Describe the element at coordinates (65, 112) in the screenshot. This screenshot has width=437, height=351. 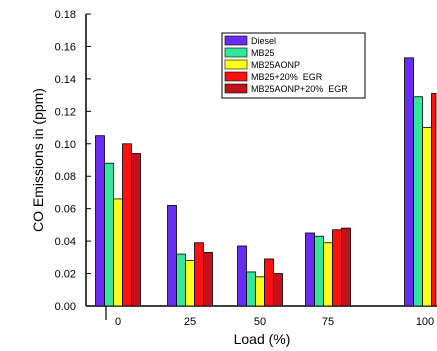
I see `y-tick-label: 0.12` at that location.